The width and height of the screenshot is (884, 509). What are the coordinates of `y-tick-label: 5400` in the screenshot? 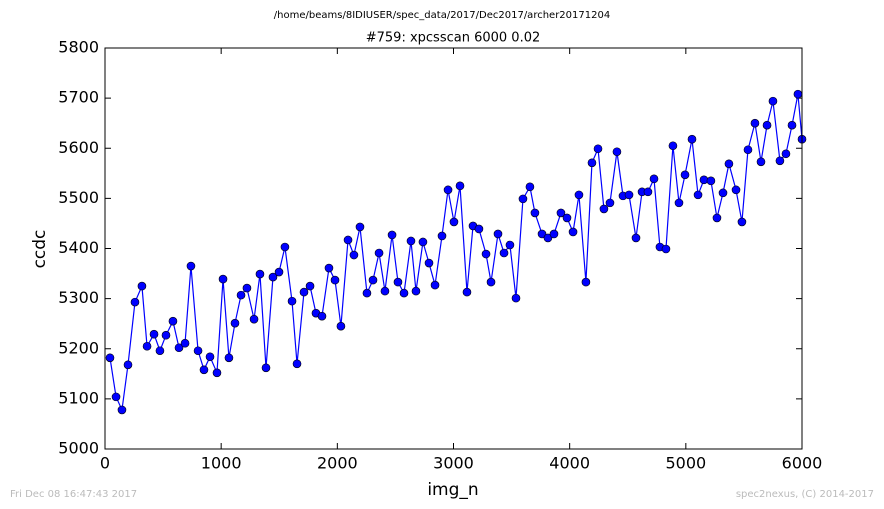 It's located at (78, 247).